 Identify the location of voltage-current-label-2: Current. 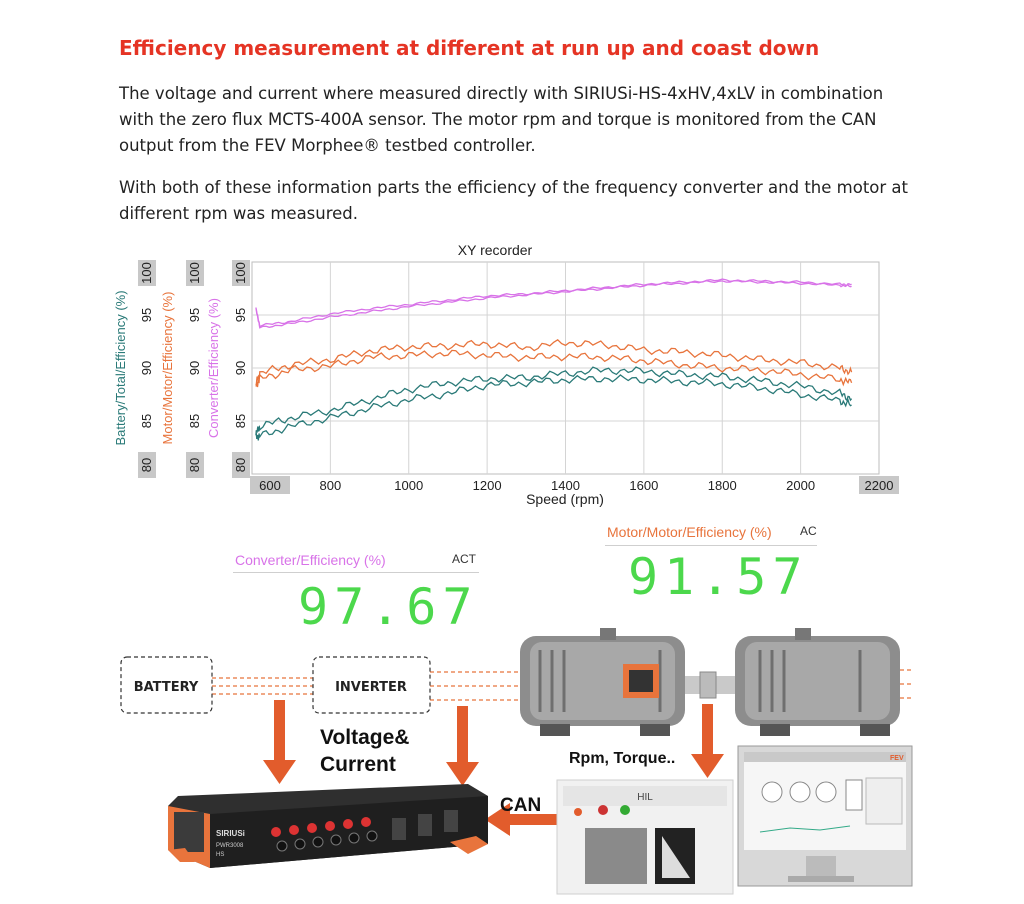
(358, 764).